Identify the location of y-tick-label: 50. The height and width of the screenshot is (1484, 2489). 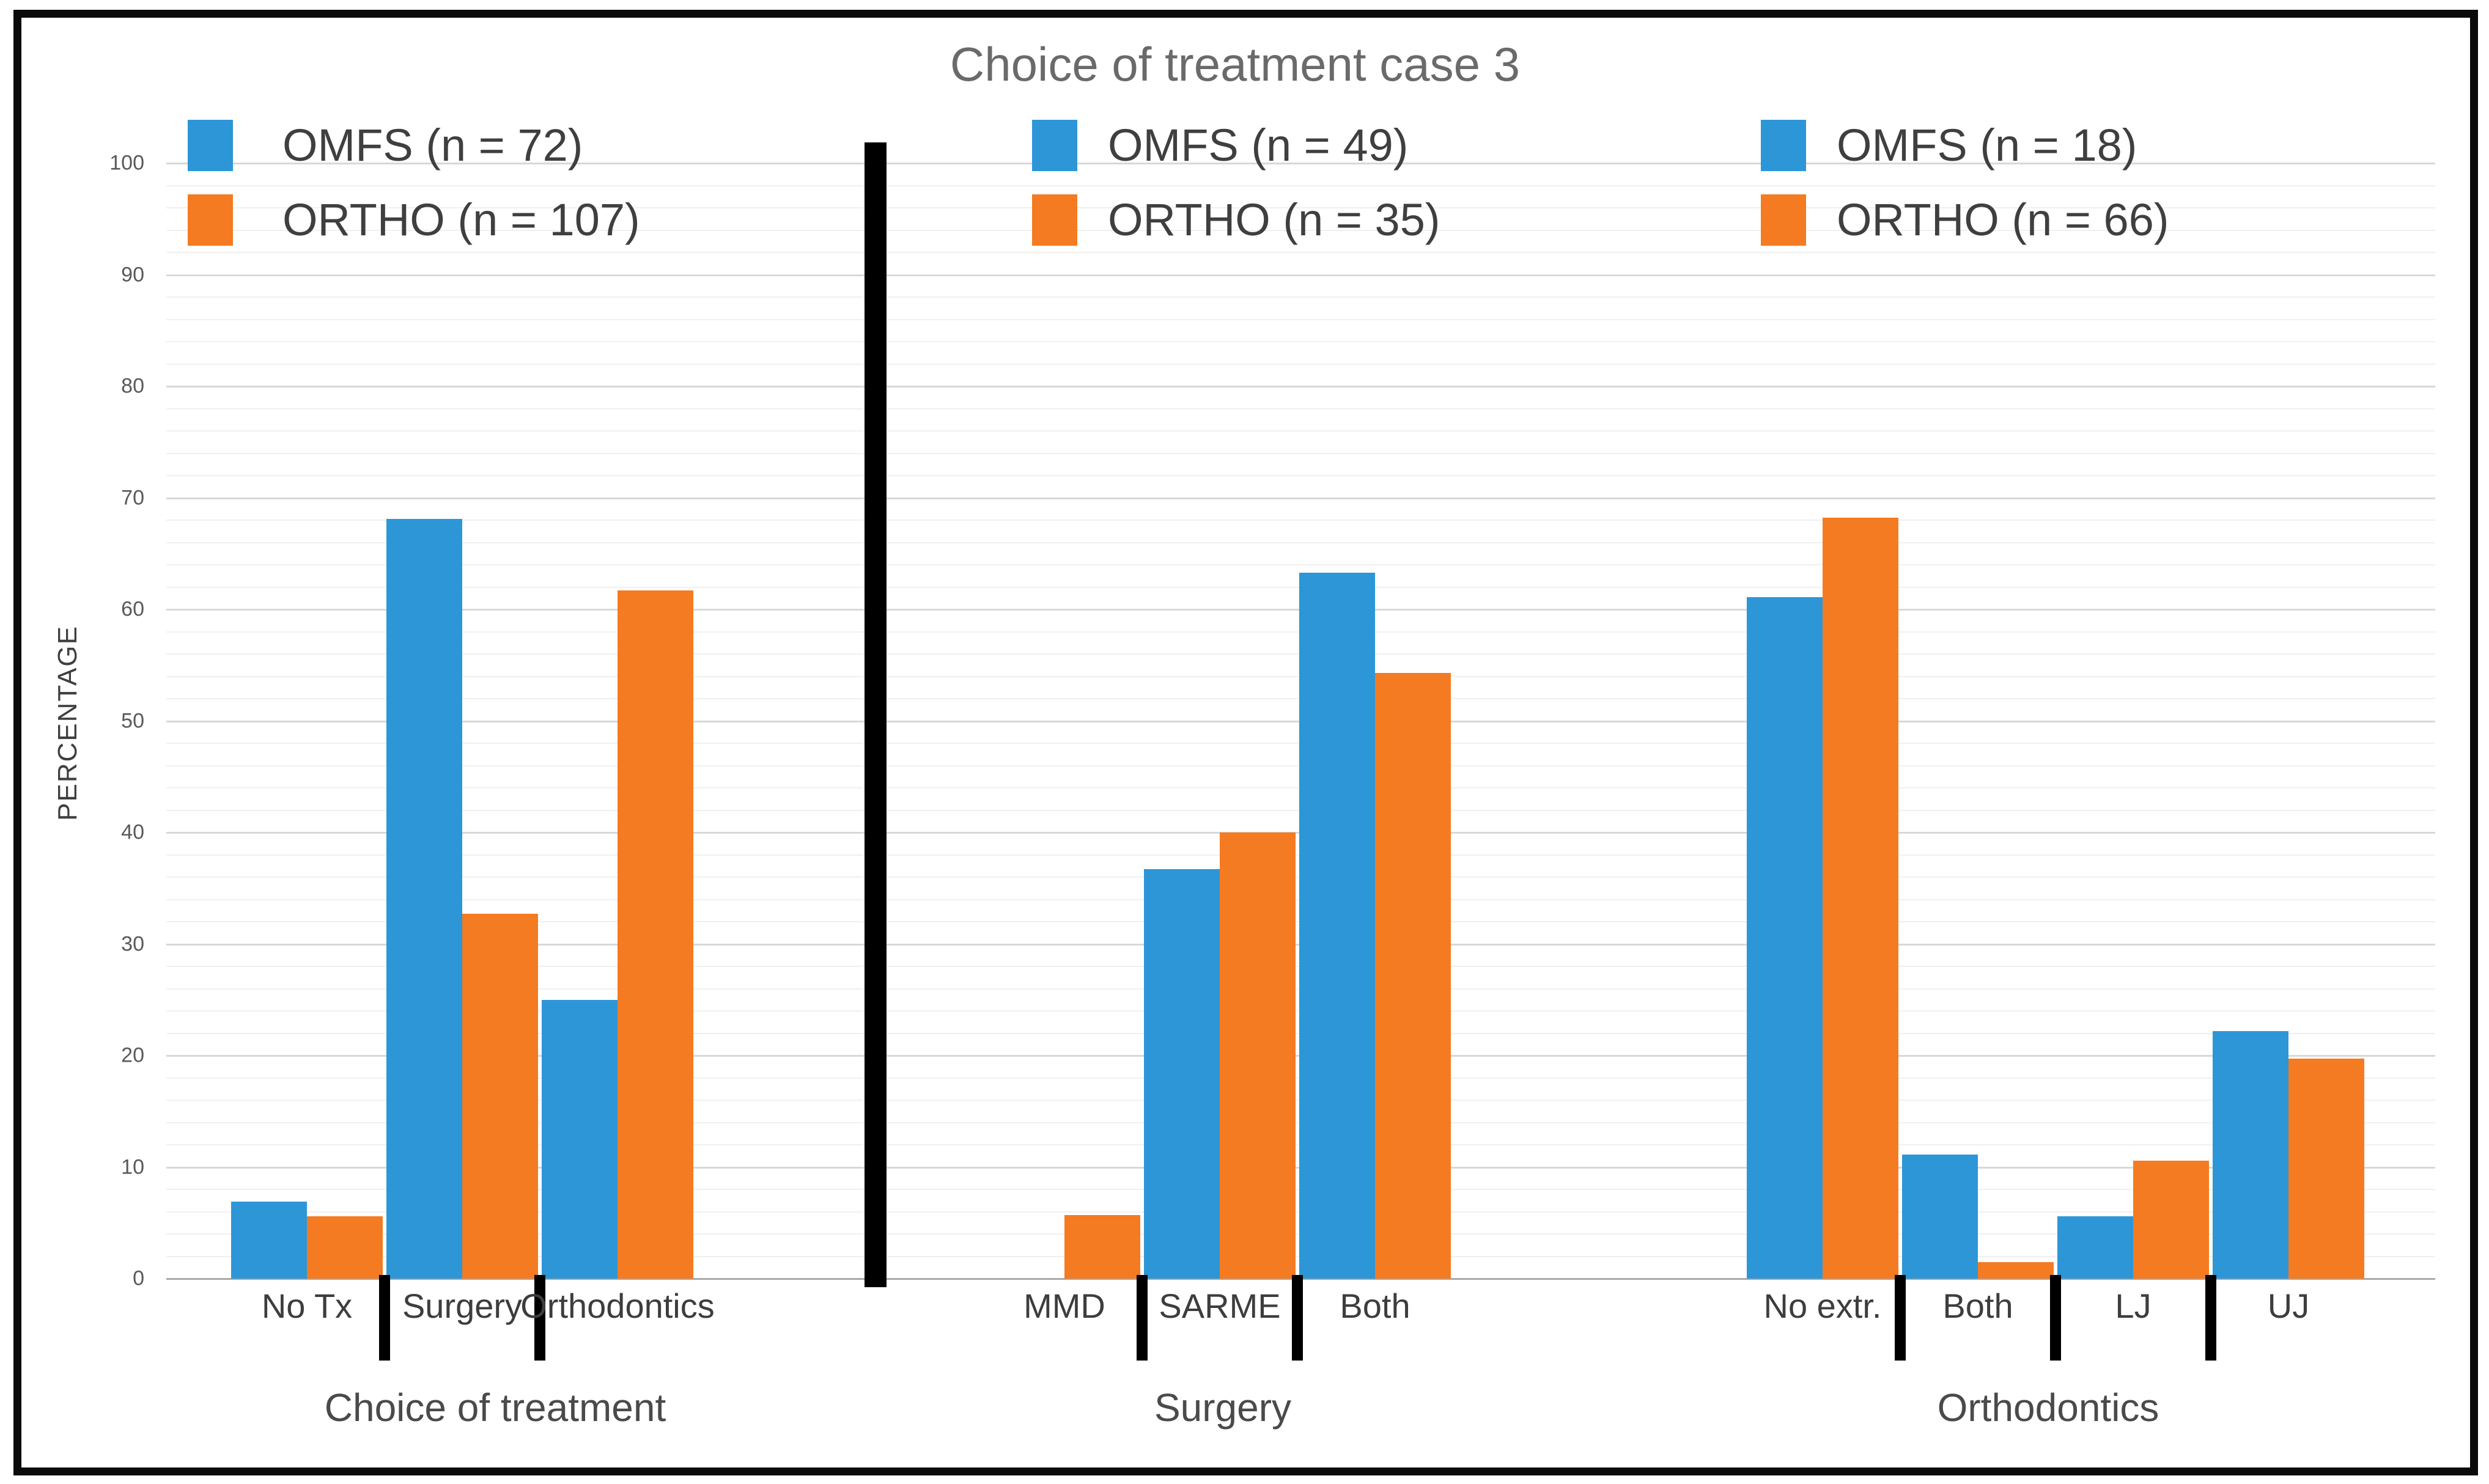
(132, 720).